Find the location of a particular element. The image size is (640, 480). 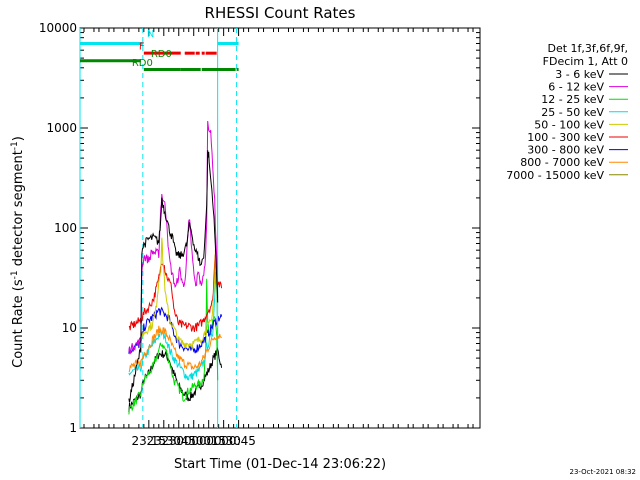

y-tick-label: 100 is located at coordinates (65, 228).